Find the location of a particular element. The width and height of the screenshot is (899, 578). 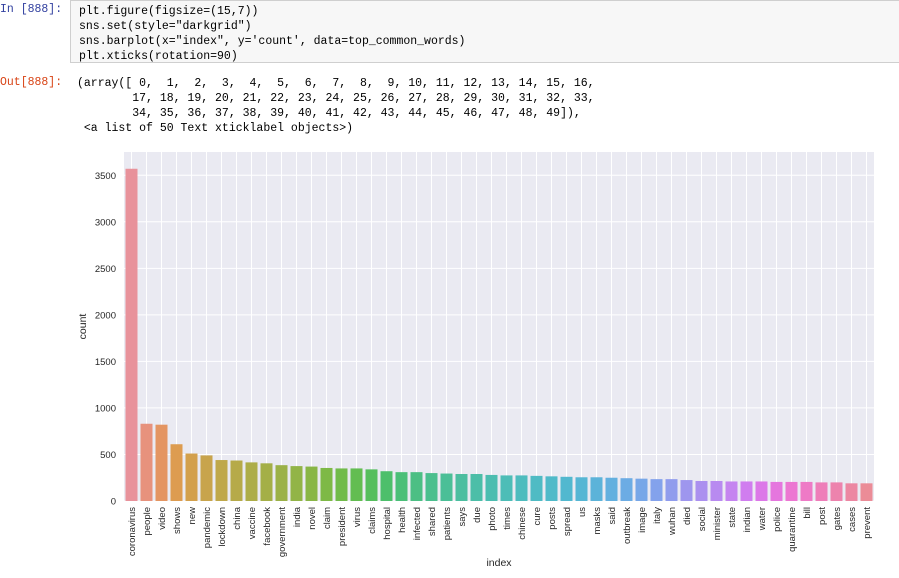

x-tick-label: people is located at coordinates (147, 521).